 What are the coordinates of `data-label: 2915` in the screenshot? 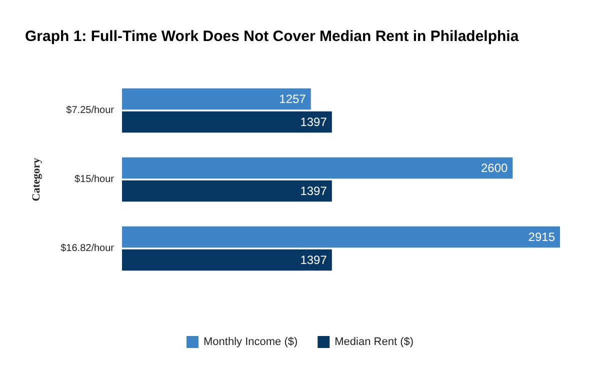 It's located at (542, 237).